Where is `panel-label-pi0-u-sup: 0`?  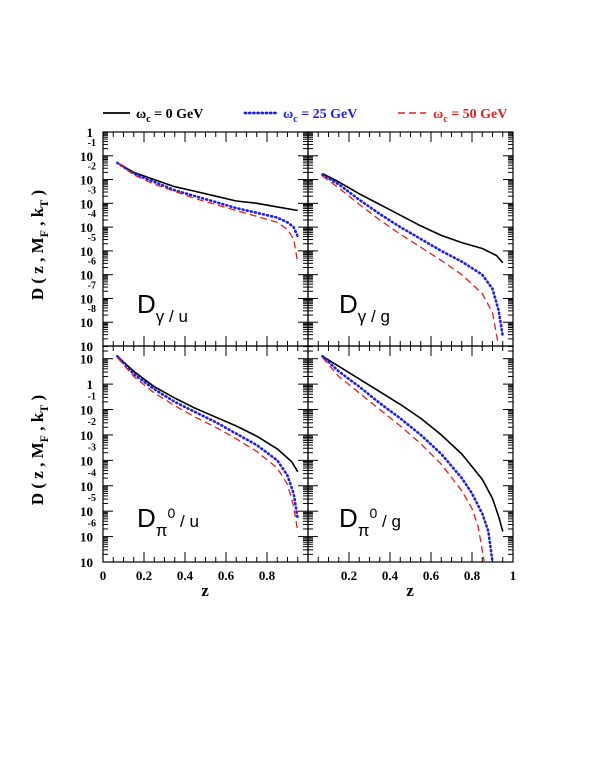
panel-label-pi0-u-sup: 0 is located at coordinates (172, 513).